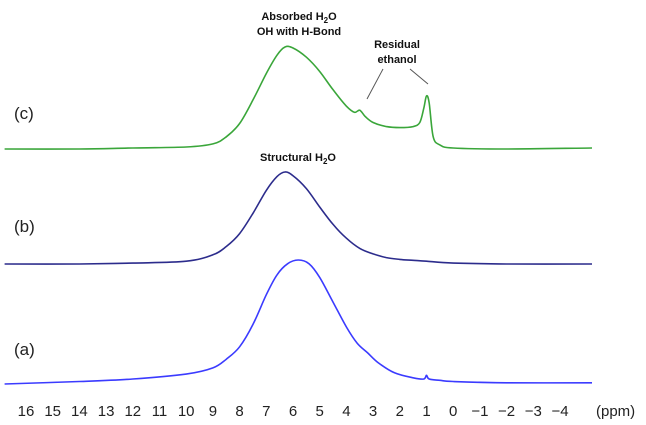 This screenshot has height=425, width=646. What do you see at coordinates (559, 411) in the screenshot?
I see `x-tick-label: −4` at bounding box center [559, 411].